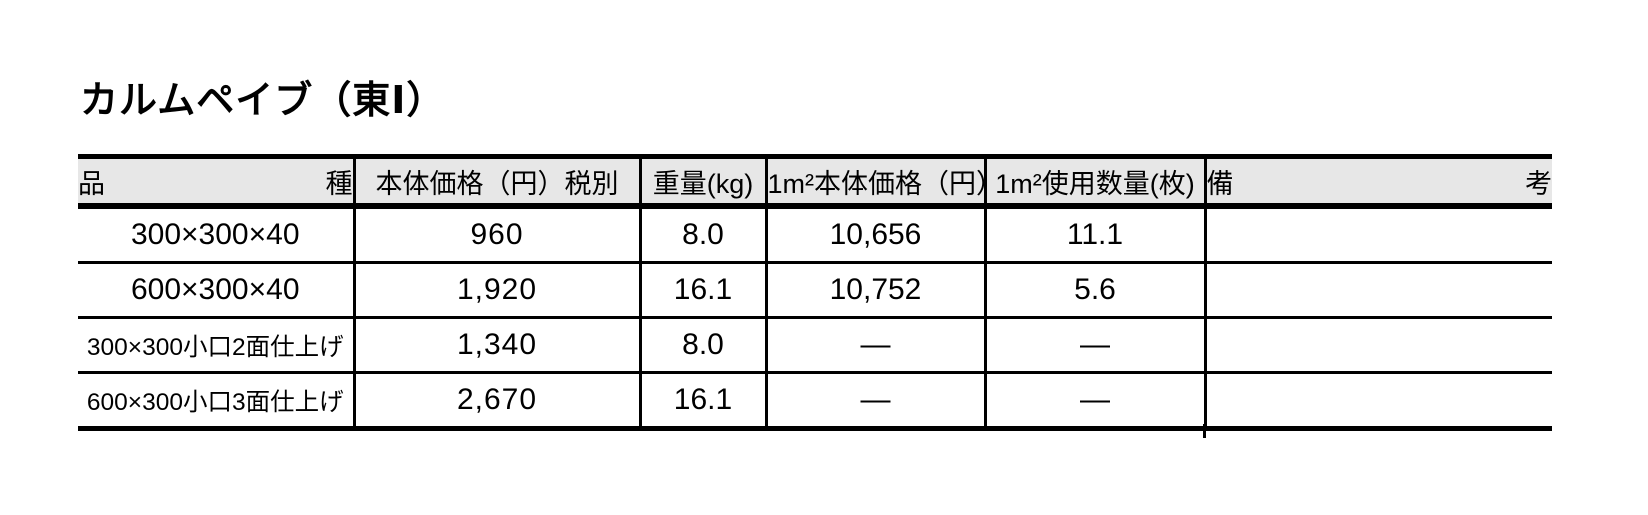 Image resolution: width=1648 pixels, height=515 pixels. Describe the element at coordinates (496, 234) in the screenshot. I see `cell-price: 960` at that location.